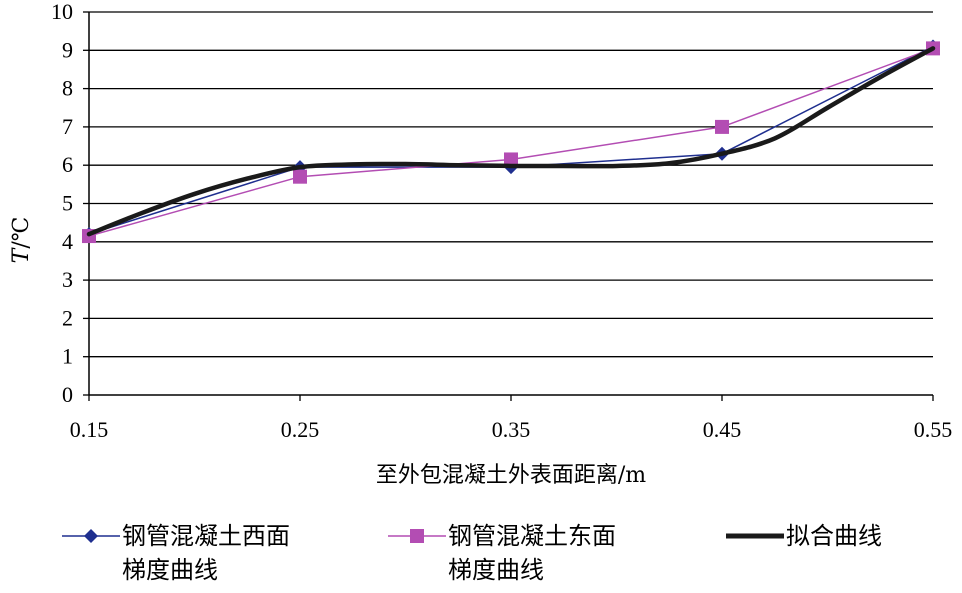 The width and height of the screenshot is (962, 593). What do you see at coordinates (170, 570) in the screenshot?
I see `legend-label-west-line2: 梯度曲线` at bounding box center [170, 570].